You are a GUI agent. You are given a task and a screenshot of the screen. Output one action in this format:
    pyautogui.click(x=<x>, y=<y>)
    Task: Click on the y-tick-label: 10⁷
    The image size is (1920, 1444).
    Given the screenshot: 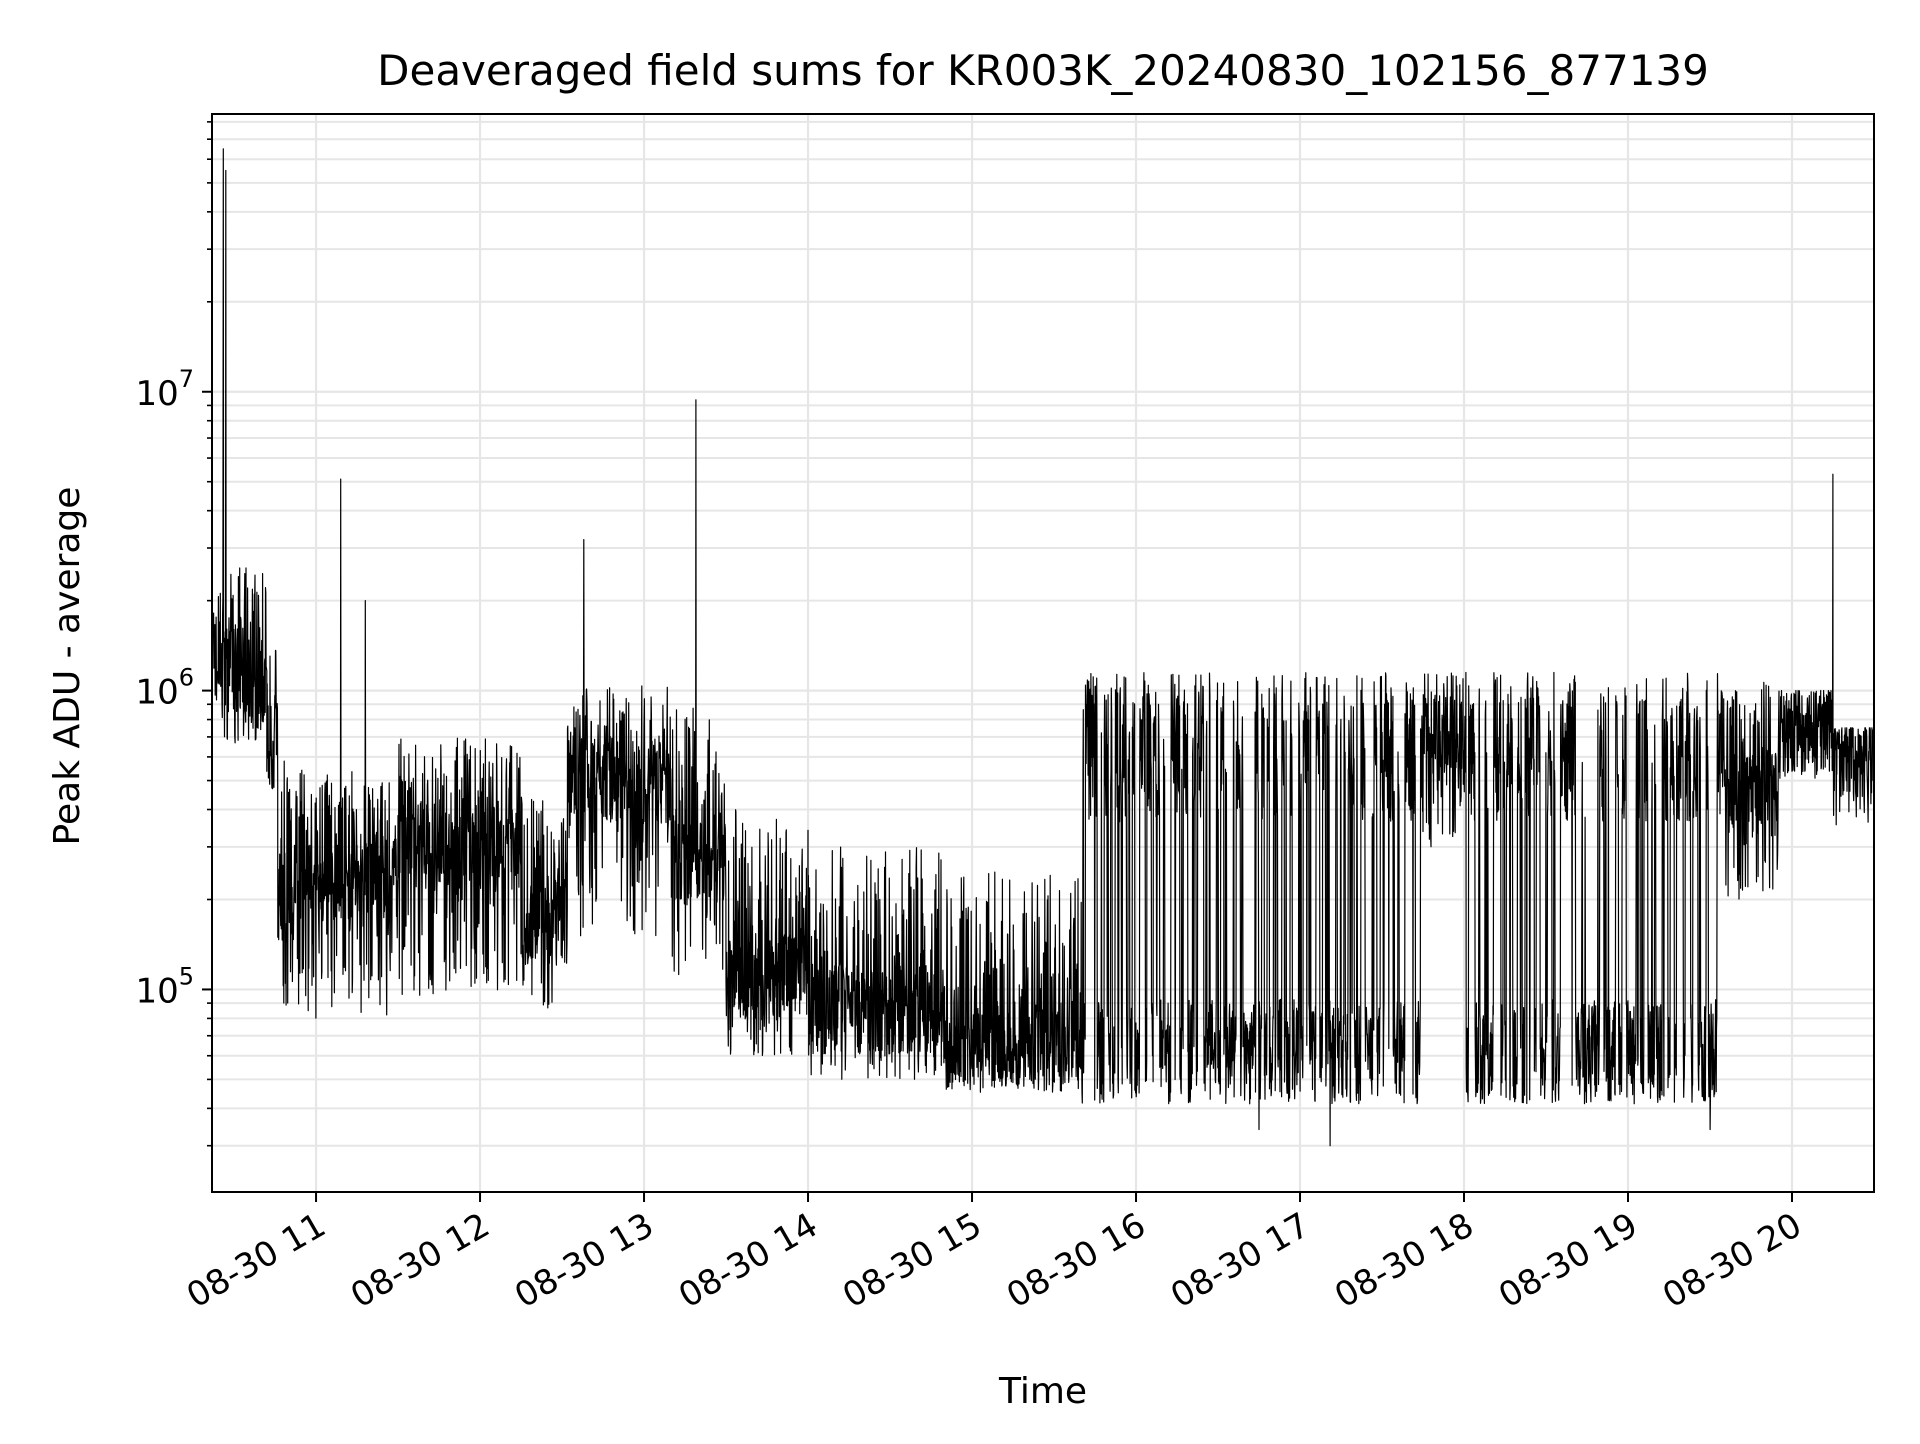 What is the action you would take?
    pyautogui.click(x=164, y=389)
    